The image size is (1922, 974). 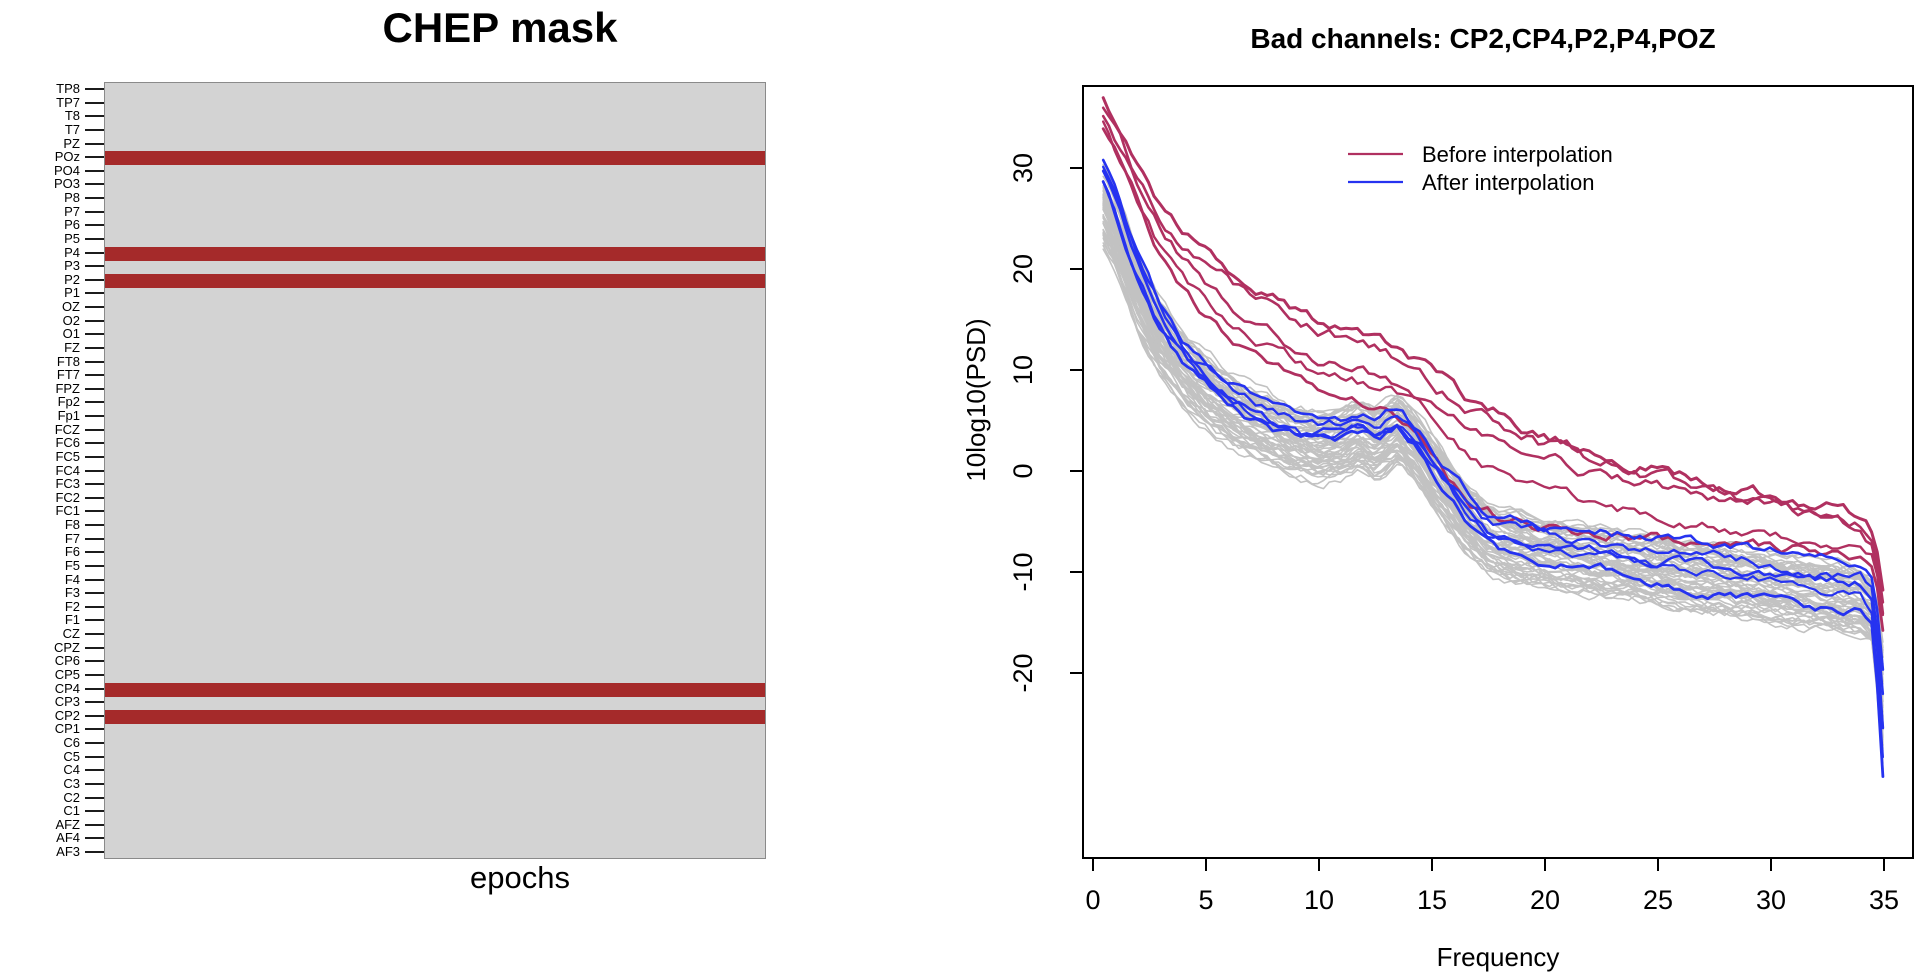 I want to click on channel-label-CP6: CP6, so click(x=67, y=661).